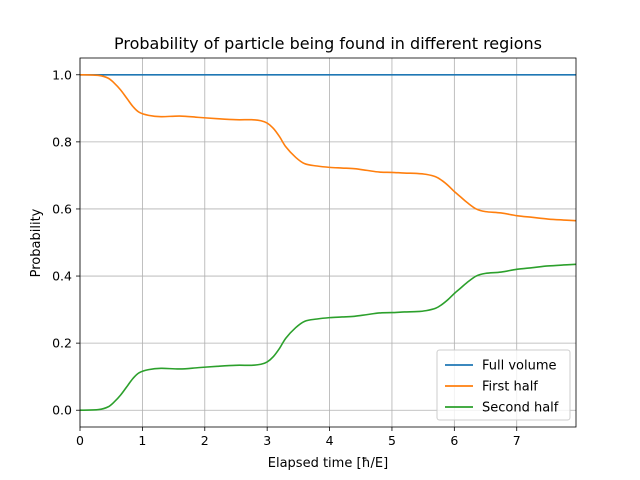 The height and width of the screenshot is (480, 640). Describe the element at coordinates (62, 74) in the screenshot. I see `y-tick-label: 1.0` at that location.